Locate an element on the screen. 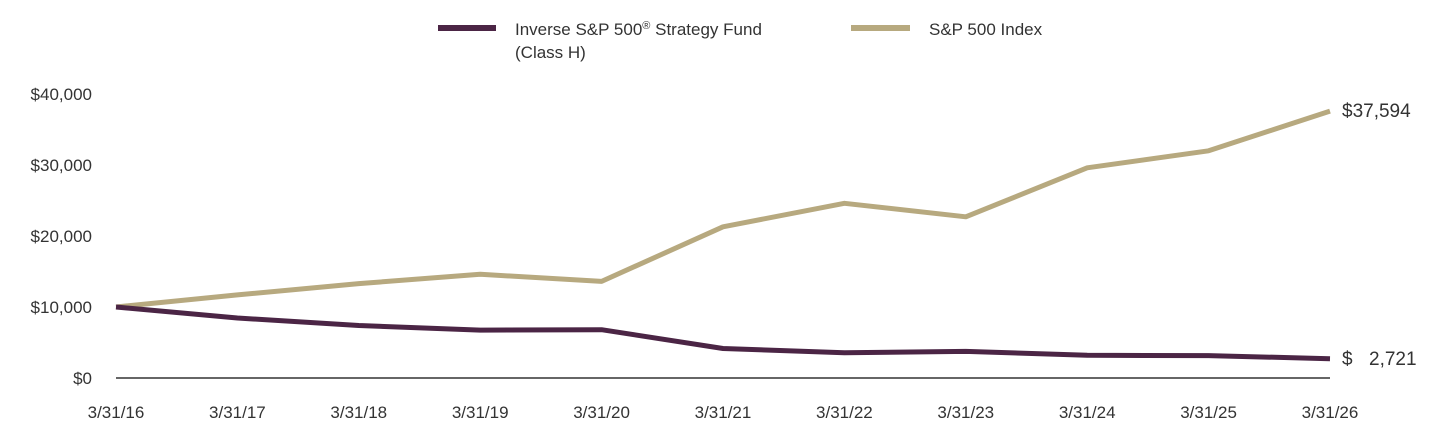 This screenshot has height=444, width=1440. legend-label-fund-rest: Strategy Fund is located at coordinates (706, 29).